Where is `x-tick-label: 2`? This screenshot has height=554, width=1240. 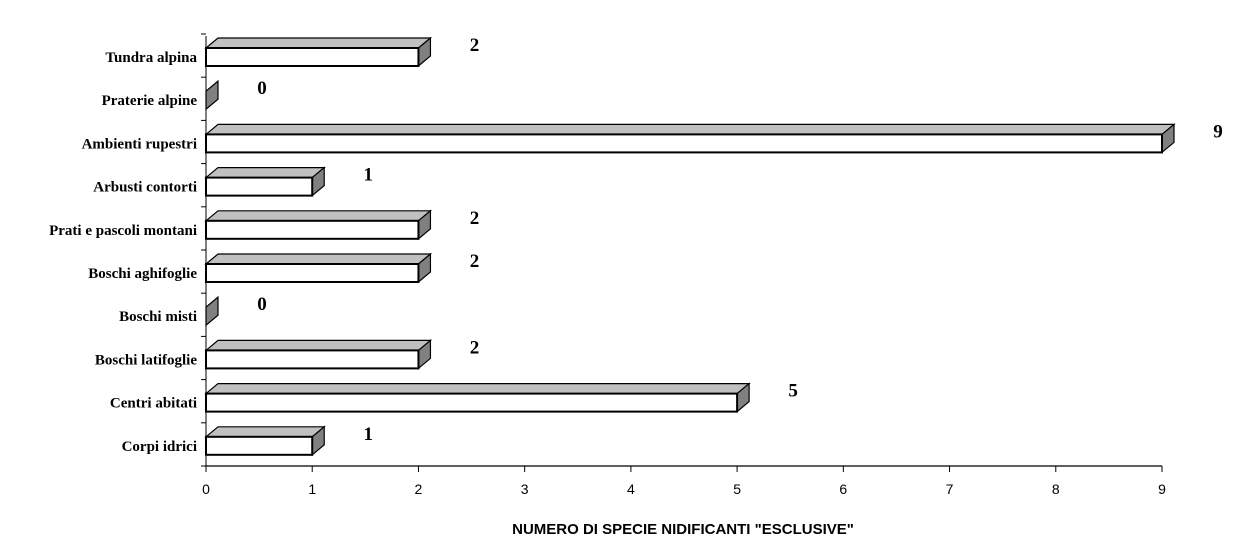 x-tick-label: 2 is located at coordinates (419, 489).